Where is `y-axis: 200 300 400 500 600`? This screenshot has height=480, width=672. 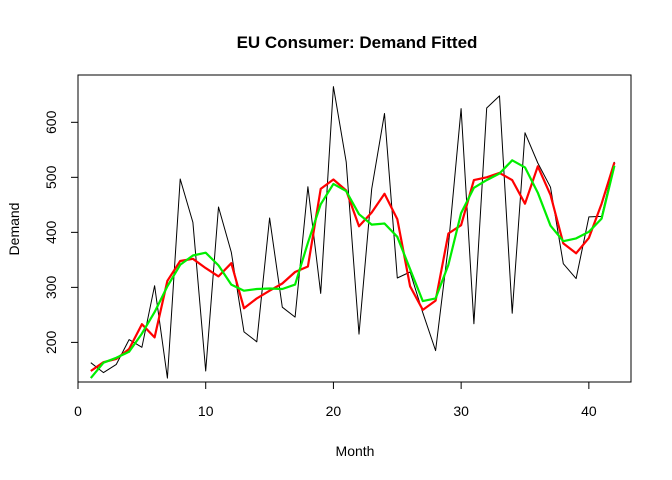 y-axis: 200 300 400 500 600 is located at coordinates (61, 232).